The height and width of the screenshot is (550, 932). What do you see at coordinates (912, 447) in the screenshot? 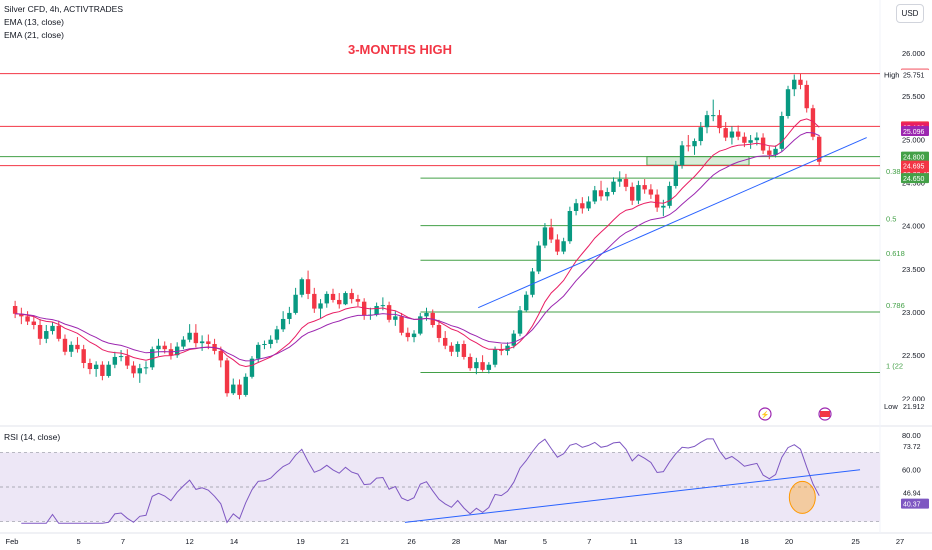
I see `rsi-value-label: 73.72` at bounding box center [912, 447].